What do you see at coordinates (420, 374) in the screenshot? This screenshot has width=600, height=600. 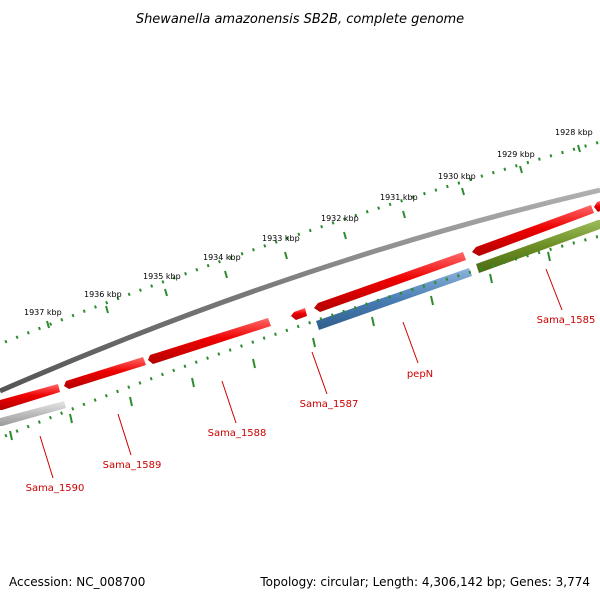 I see `gene-label-pepn: pepN` at bounding box center [420, 374].